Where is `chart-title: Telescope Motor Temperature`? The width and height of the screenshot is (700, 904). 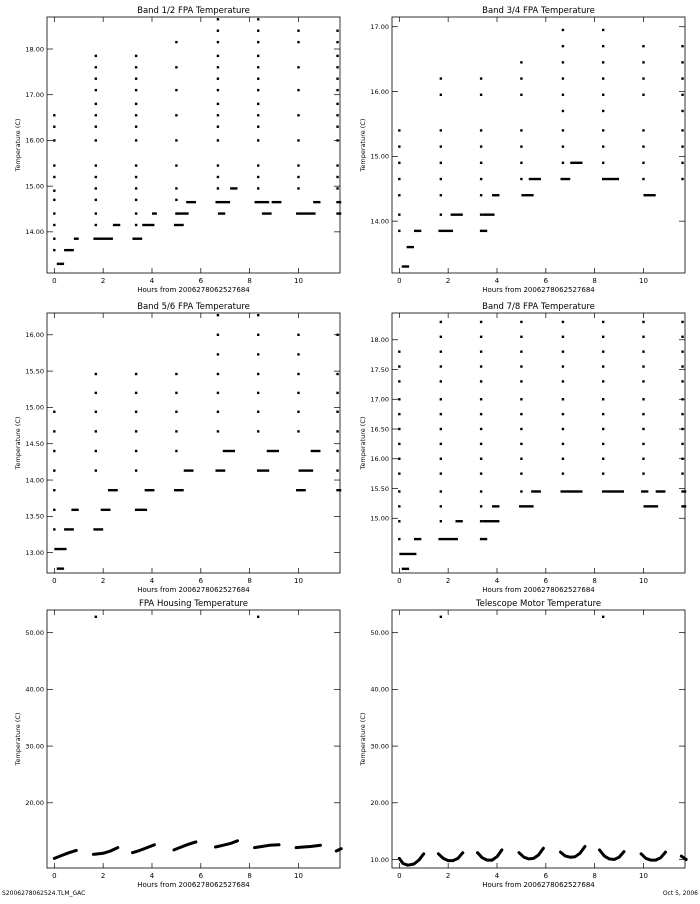 chart-title: Telescope Motor Temperature is located at coordinates (538, 604).